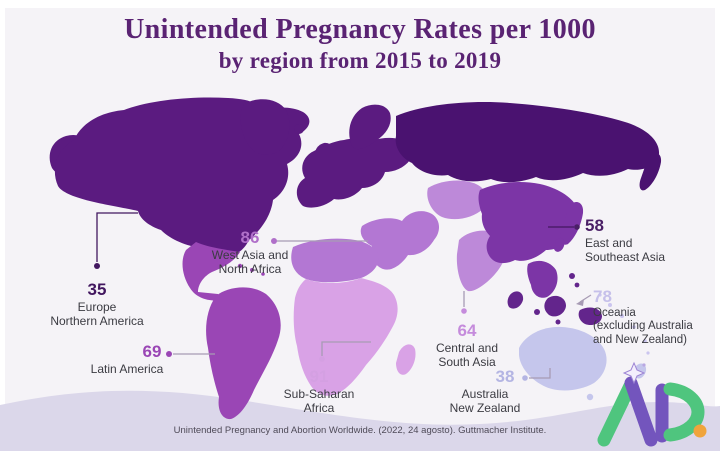 This screenshot has height=451, width=720. What do you see at coordinates (540, 373) in the screenshot?
I see `leader-line-australia-nz` at bounding box center [540, 373].